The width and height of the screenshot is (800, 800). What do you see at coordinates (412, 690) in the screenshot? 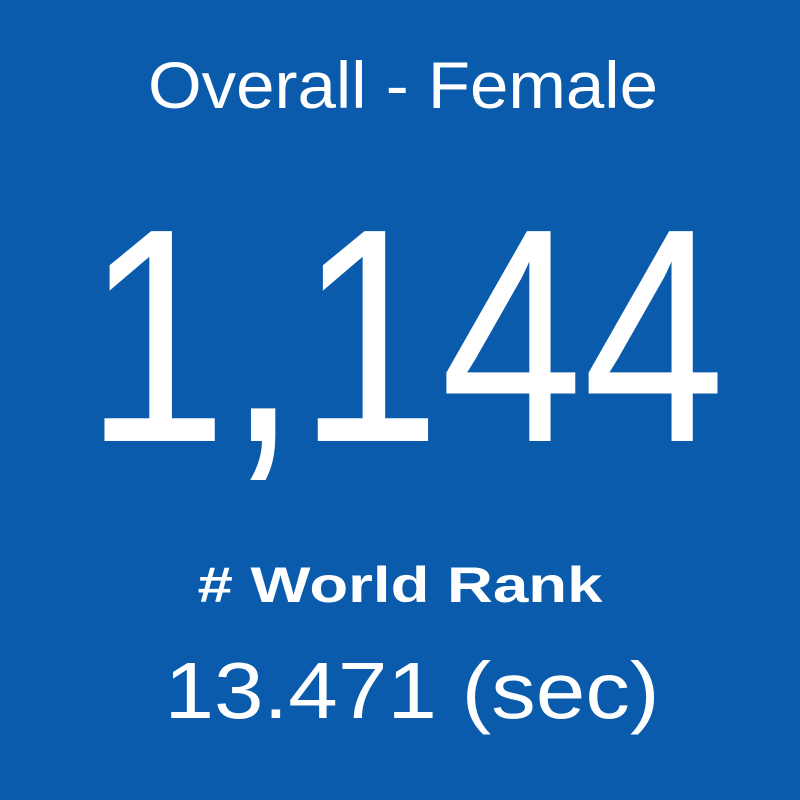
I see `time-value: 13.471 (sec)` at bounding box center [412, 690].